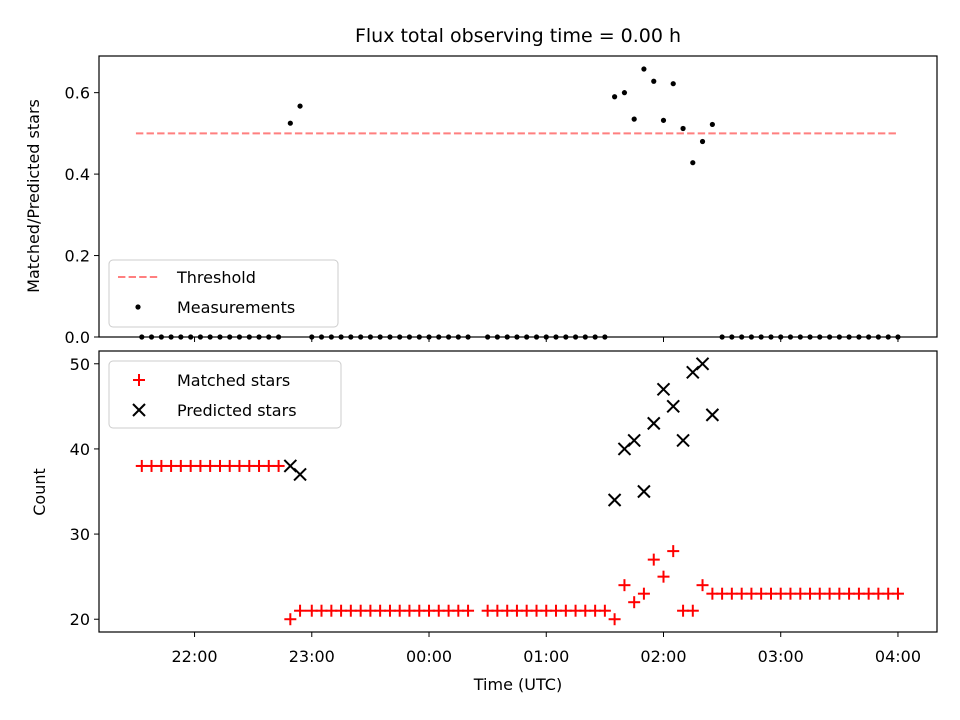 This screenshot has width=960, height=720. Describe the element at coordinates (77, 256) in the screenshot. I see `ratio-y-tick-label: 0.2` at that location.